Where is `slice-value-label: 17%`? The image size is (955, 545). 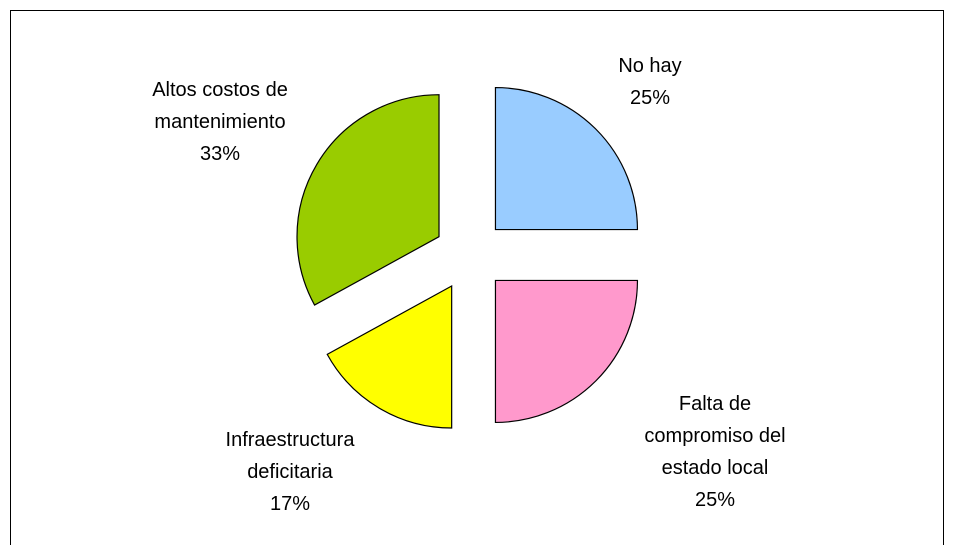 slice-value-label: 17% is located at coordinates (290, 504).